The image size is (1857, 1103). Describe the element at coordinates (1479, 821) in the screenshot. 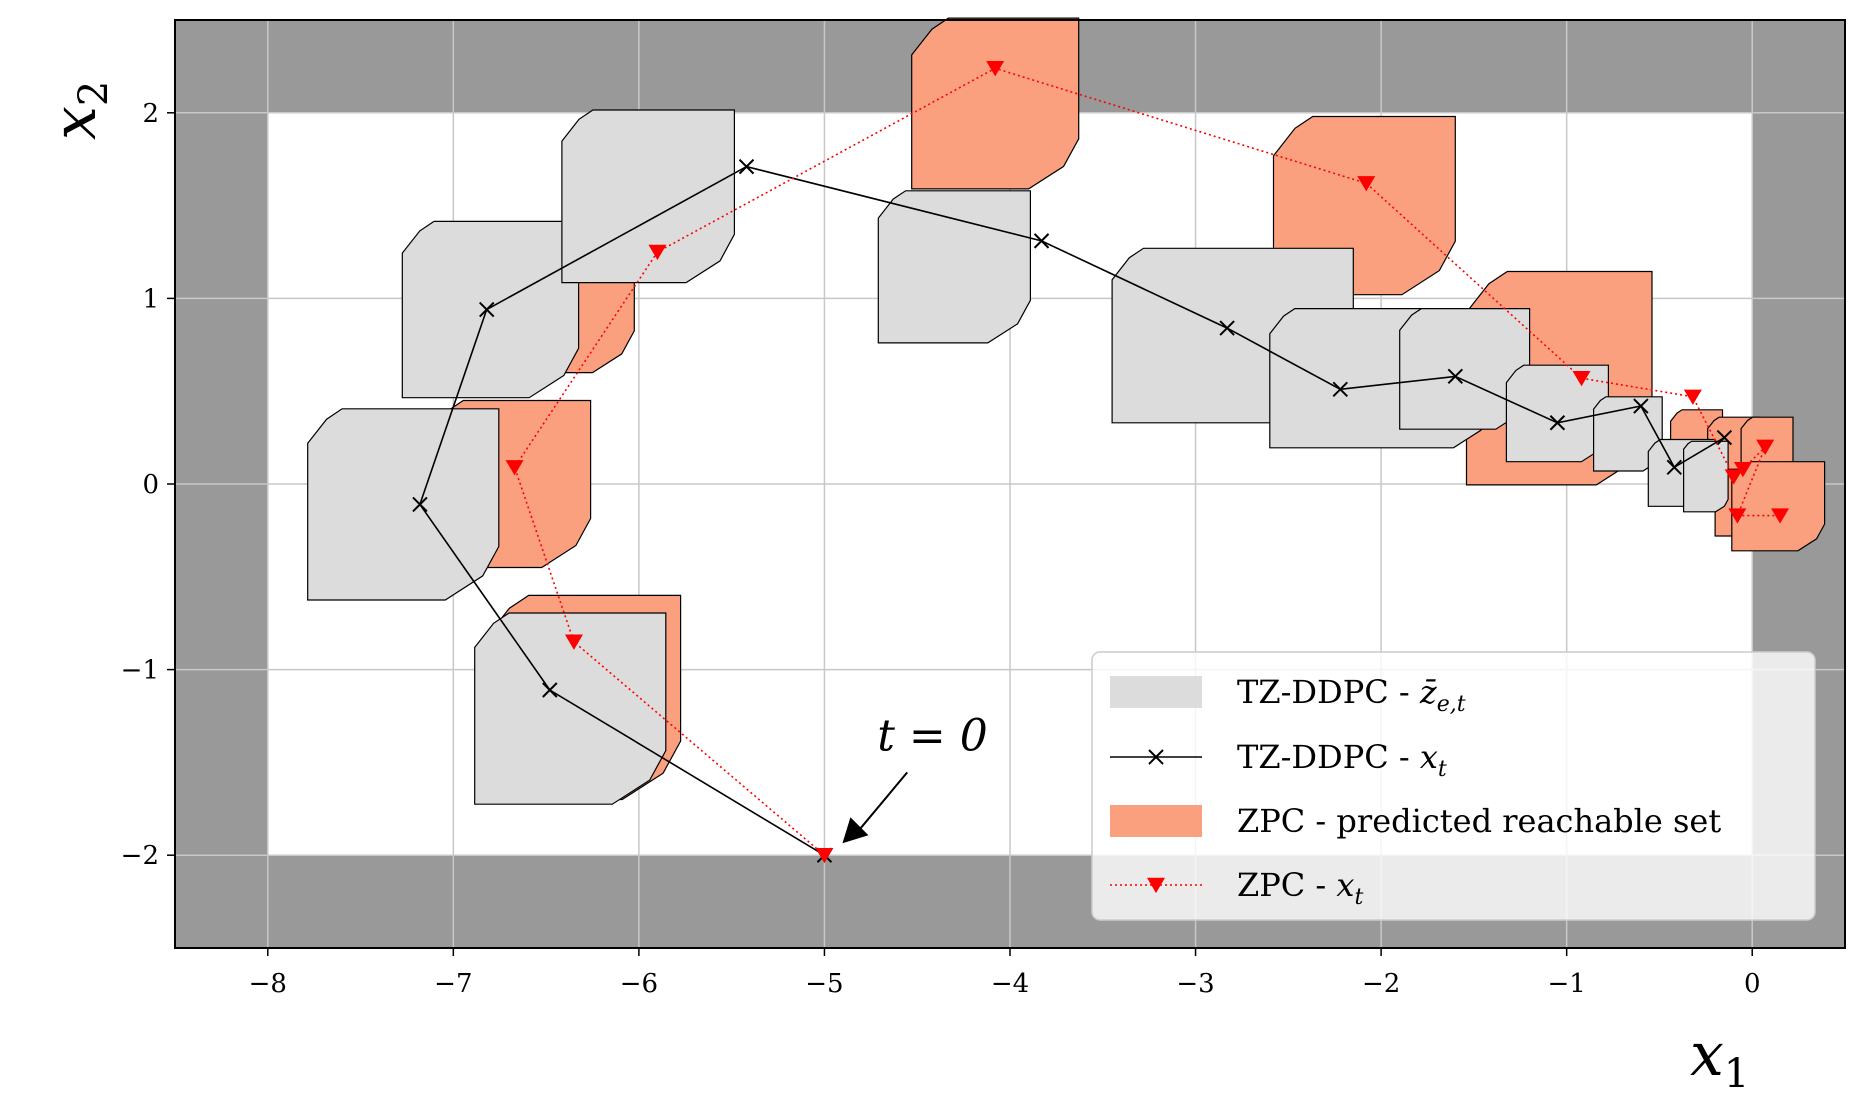

I see `legend-zpc-set-label: ZPC - predicted reachable set` at that location.